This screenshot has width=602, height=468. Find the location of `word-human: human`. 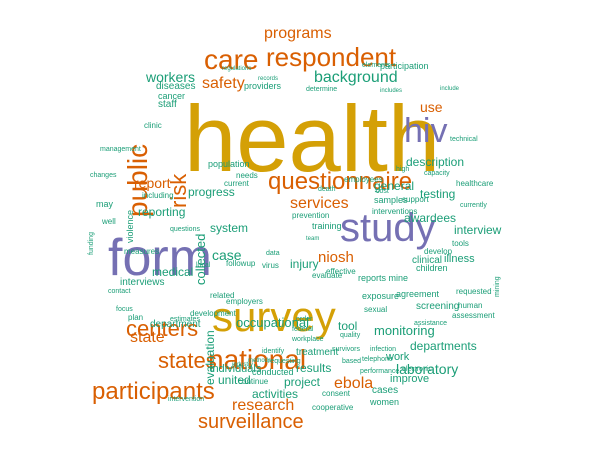

word-human: human is located at coordinates (470, 305).